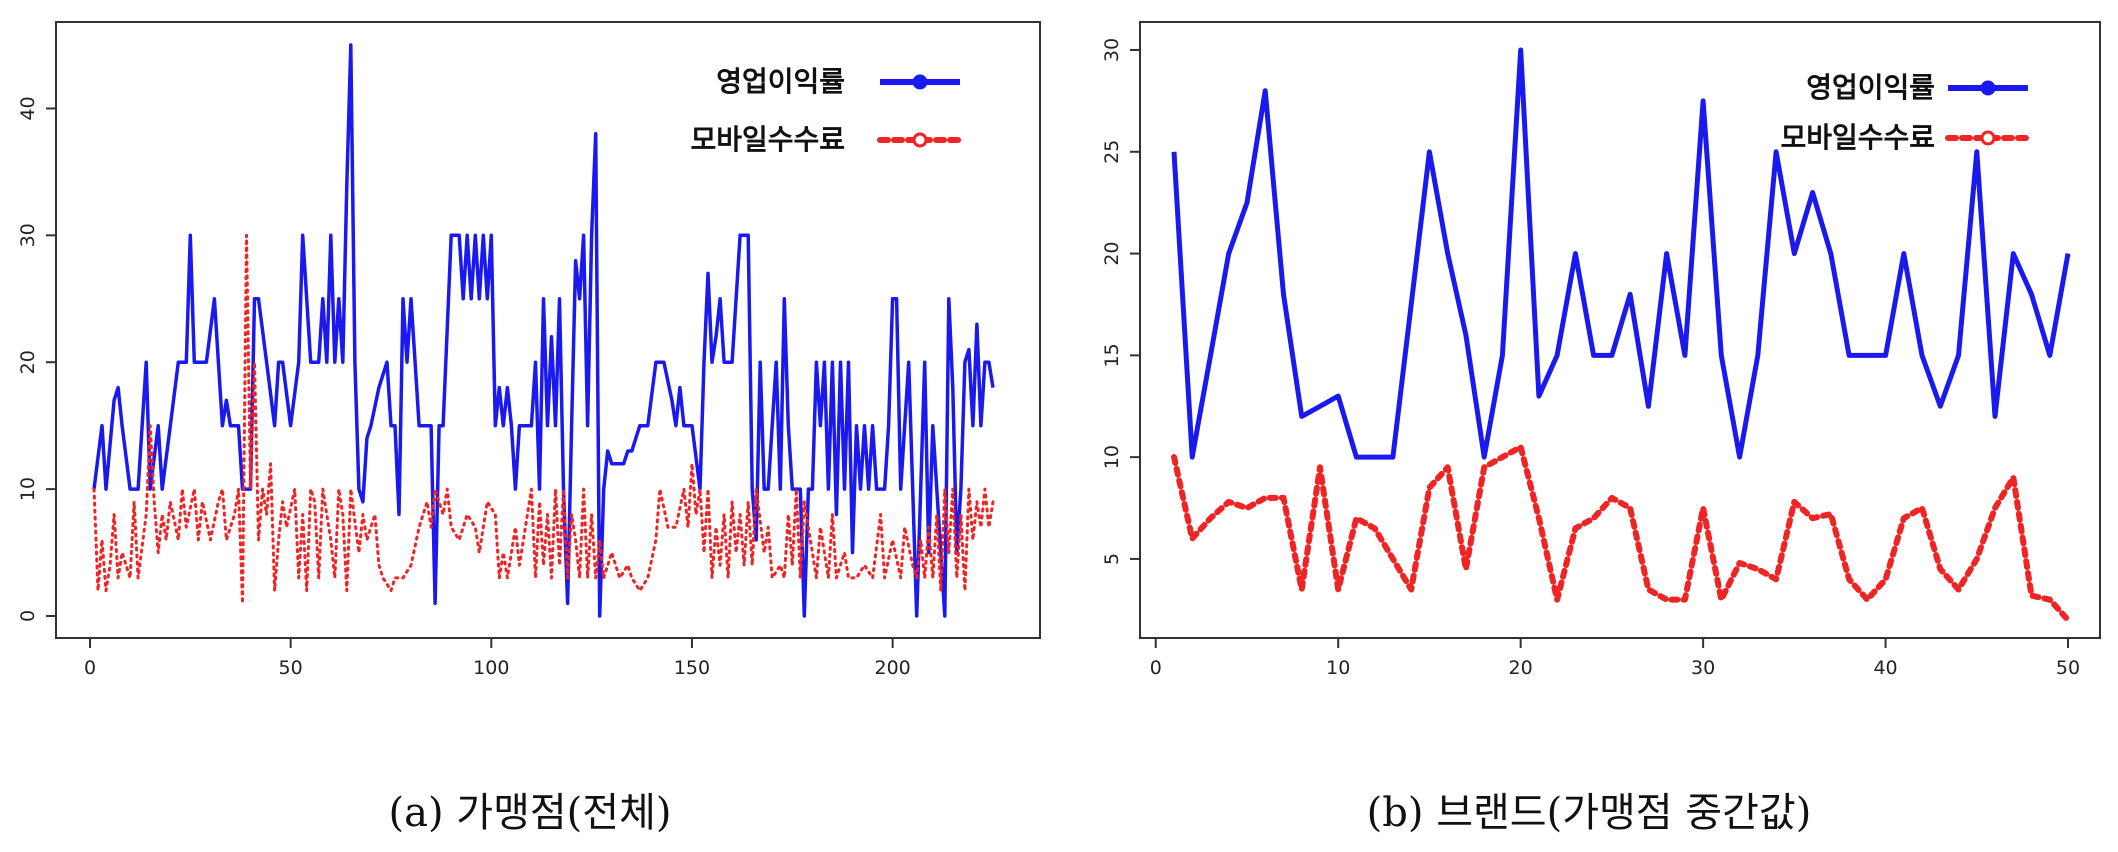 The height and width of the screenshot is (852, 2118). Describe the element at coordinates (1521, 668) in the screenshot. I see `x-tick-label: 20` at that location.